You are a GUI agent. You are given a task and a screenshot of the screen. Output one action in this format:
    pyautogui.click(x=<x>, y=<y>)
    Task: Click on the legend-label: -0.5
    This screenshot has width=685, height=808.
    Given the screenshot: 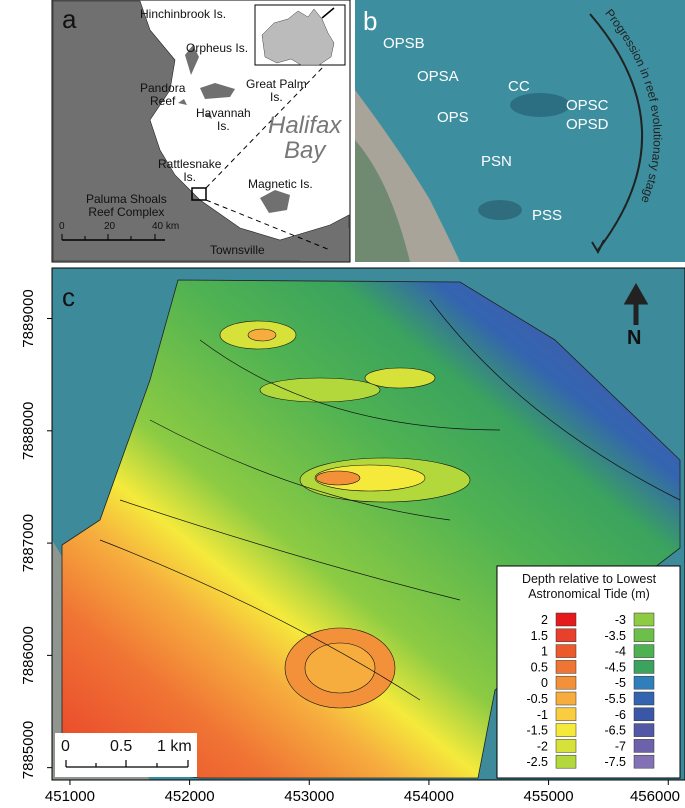 What is the action you would take?
    pyautogui.click(x=537, y=699)
    